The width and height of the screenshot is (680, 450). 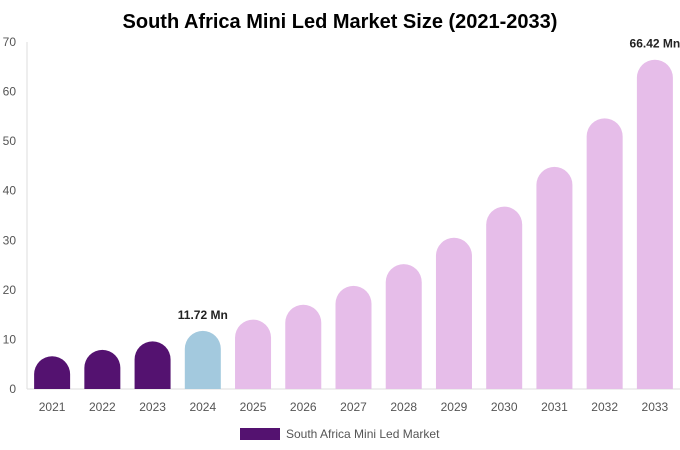 What do you see at coordinates (403, 326) in the screenshot?
I see `bar-2028` at bounding box center [403, 326].